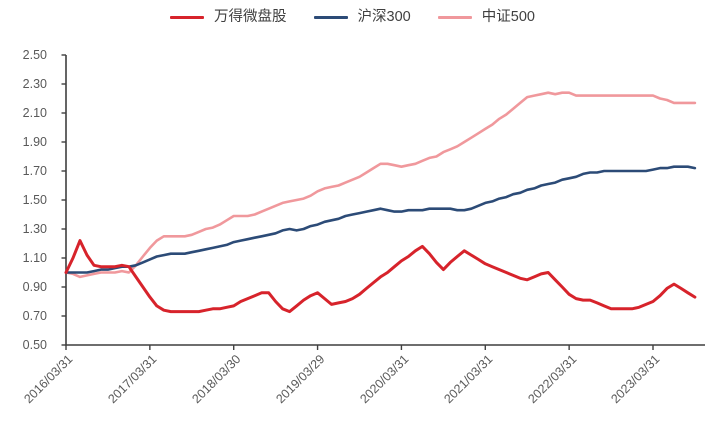 The height and width of the screenshot is (429, 705). I want to click on y-tick-label: 1.90, so click(34, 142).